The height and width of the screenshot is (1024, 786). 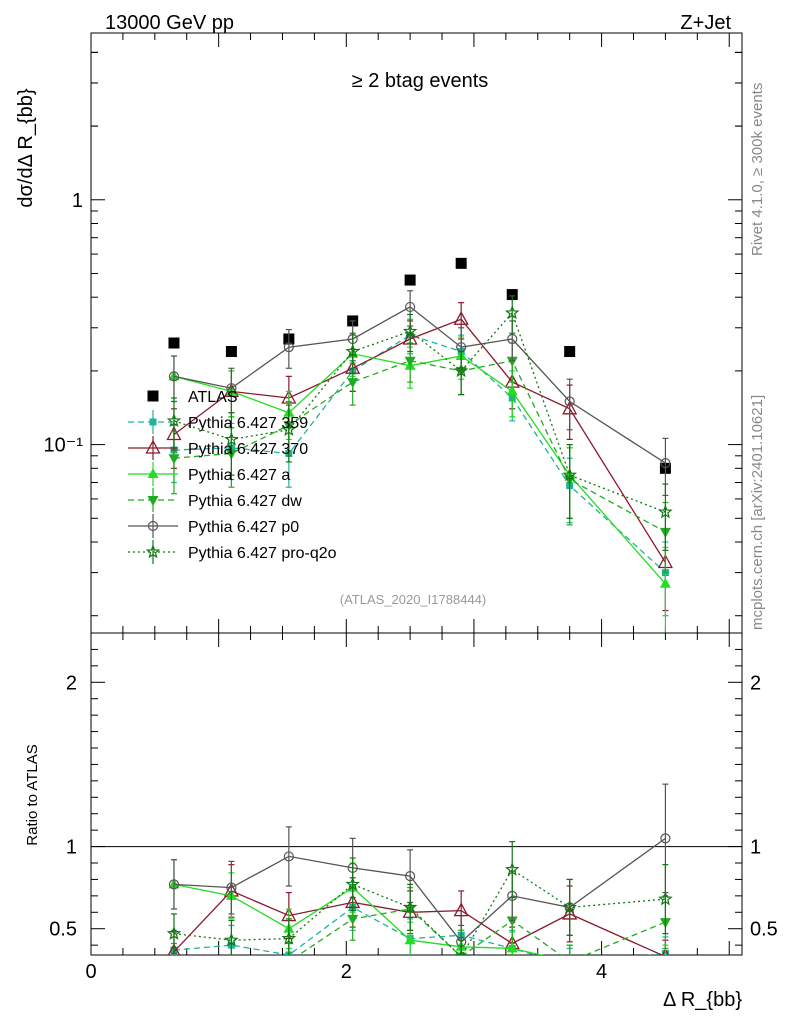 What do you see at coordinates (153, 501) in the screenshot?
I see `legend-marker-pdw` at bounding box center [153, 501].